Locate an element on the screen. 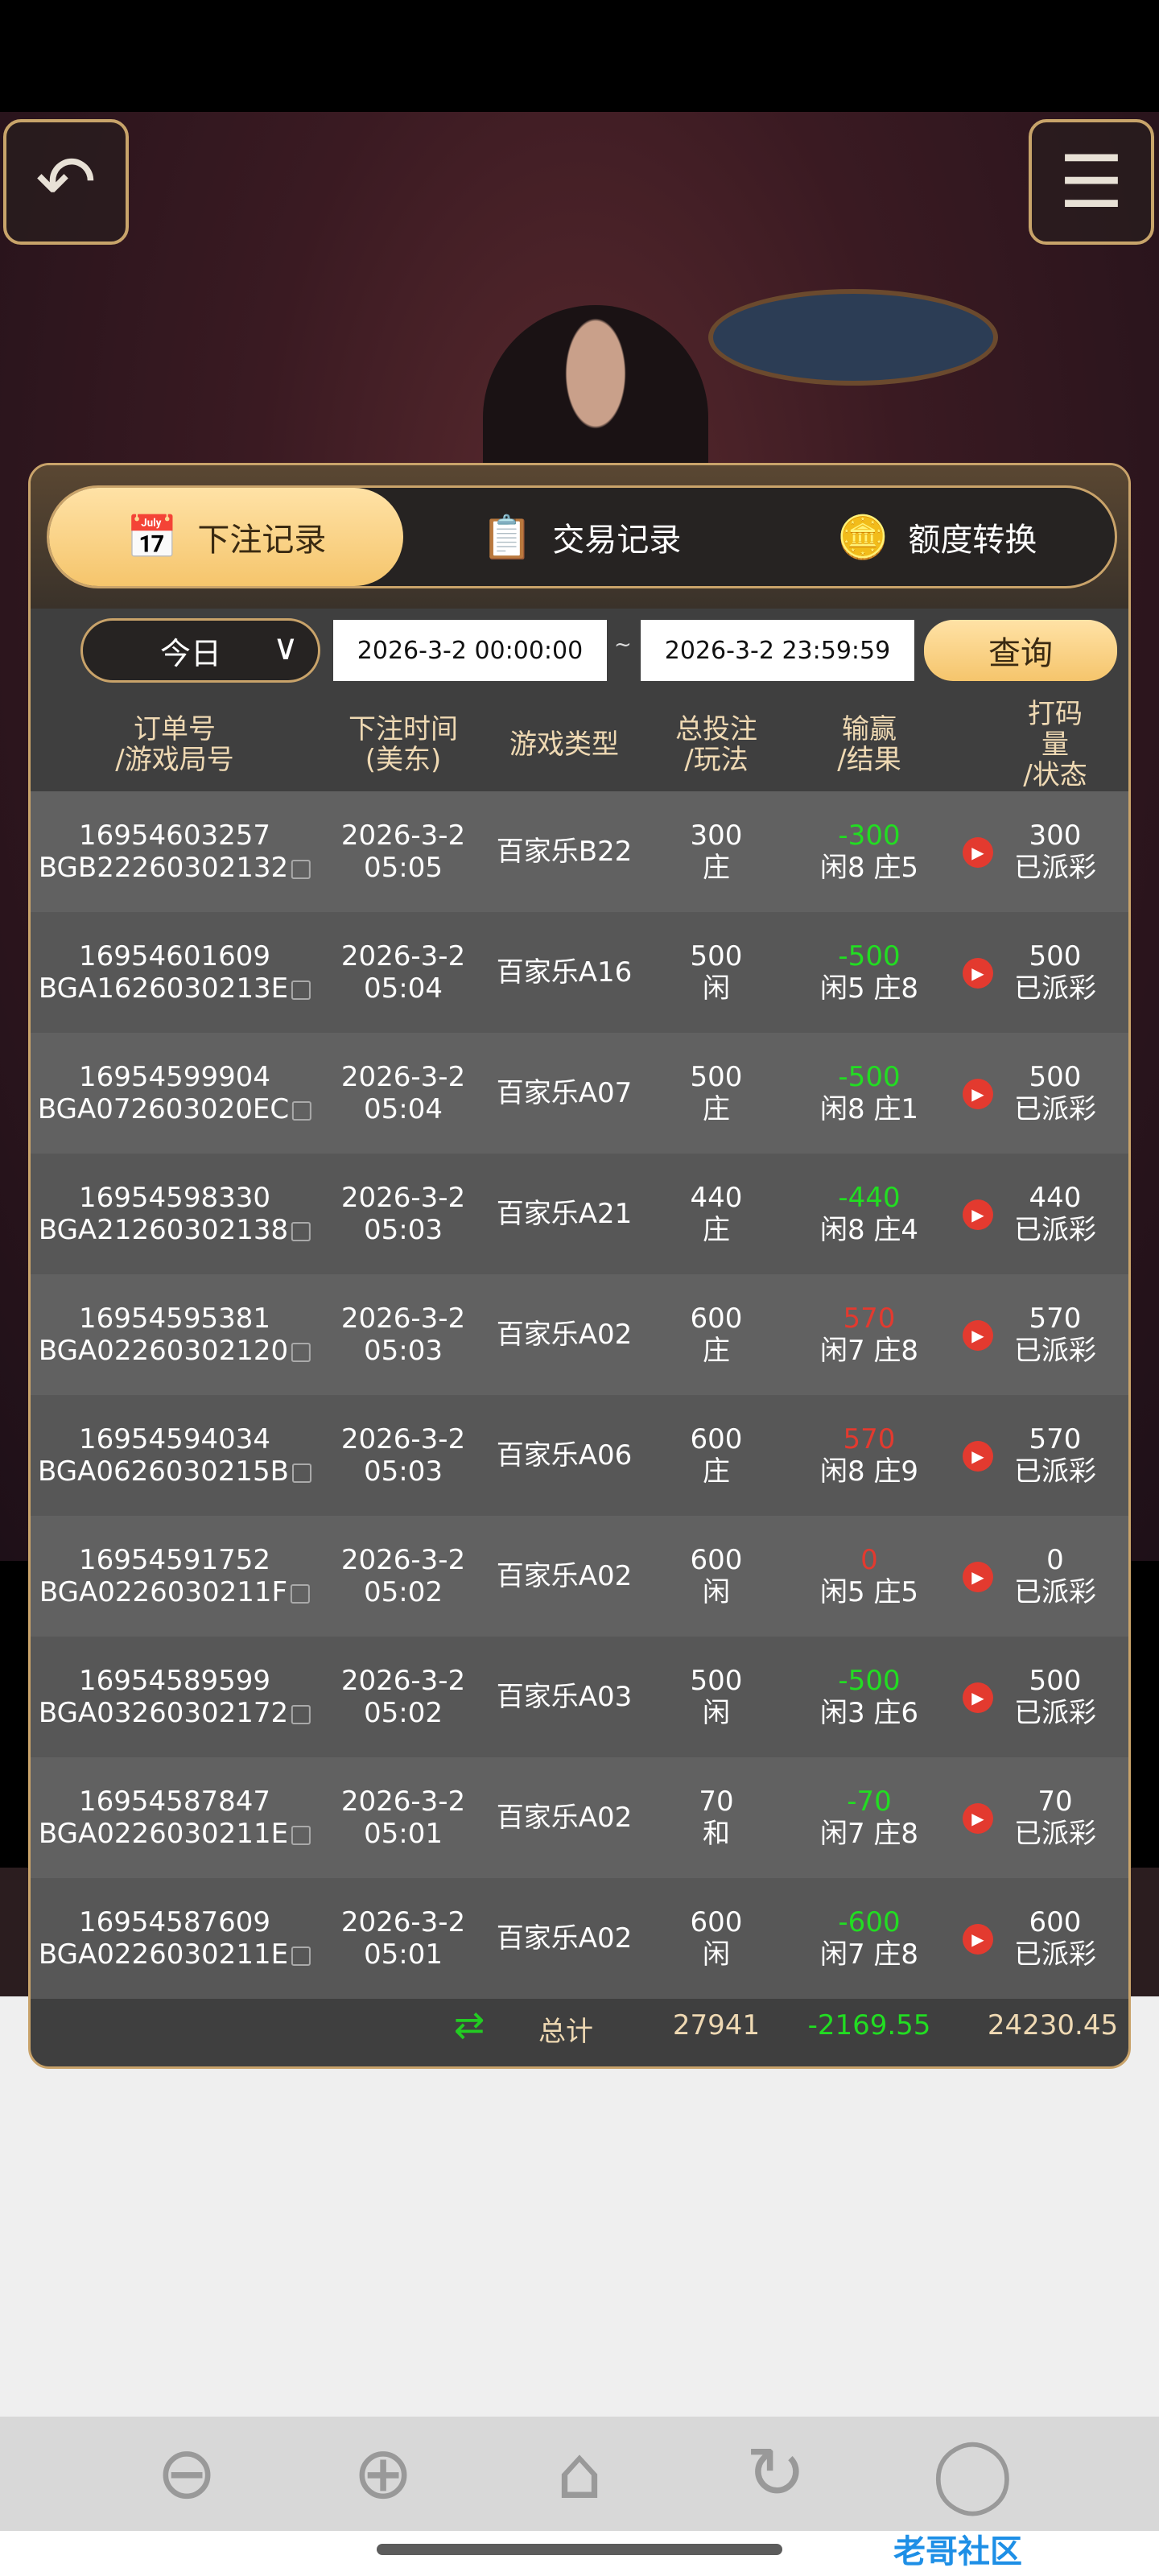 The image size is (1159, 2576). cell-order: 16954587847 BGA0226030211E is located at coordinates (175, 1817).